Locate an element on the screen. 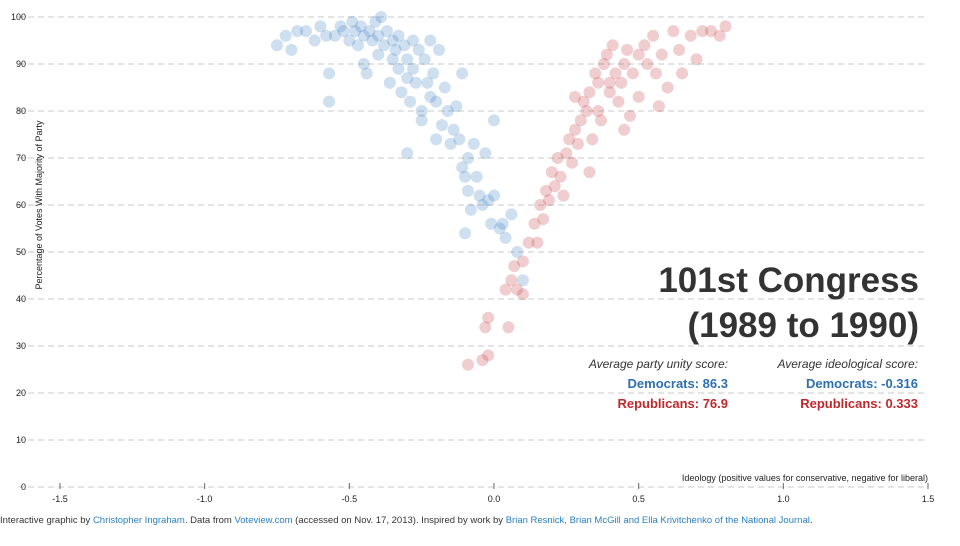  author-link: Christopher Ingraham is located at coordinates (138, 520).